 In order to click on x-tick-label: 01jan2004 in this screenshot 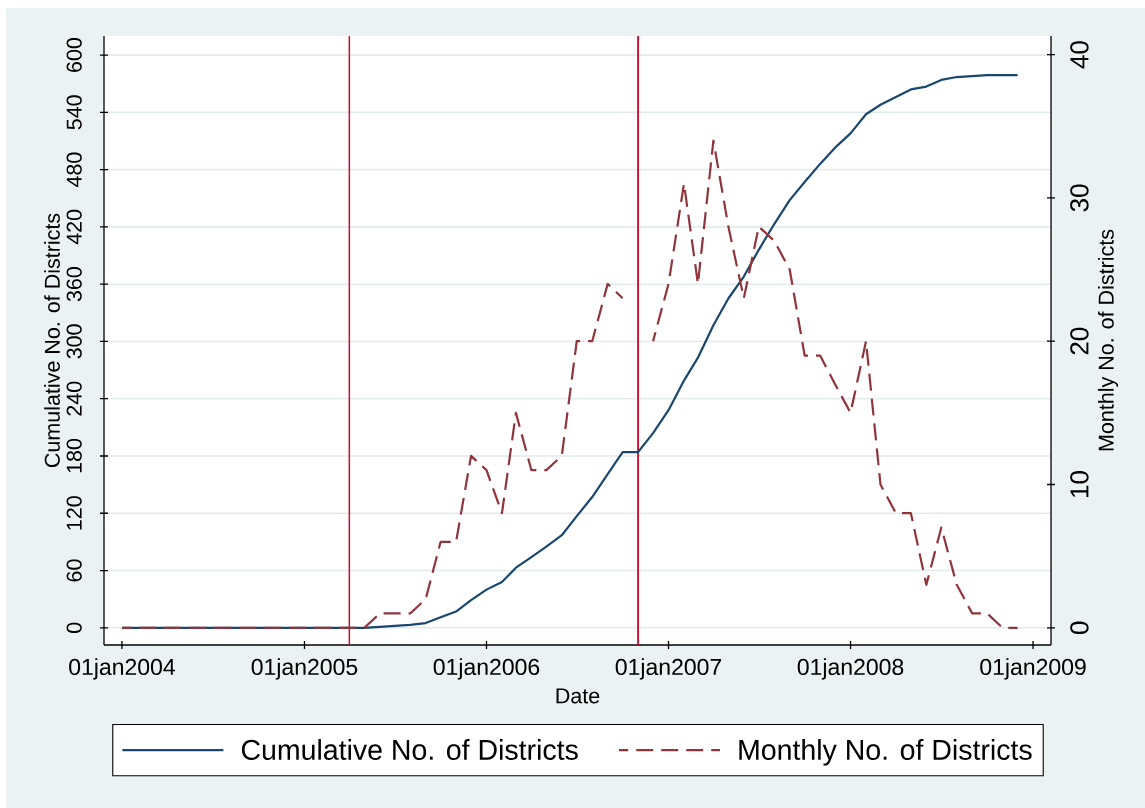, I will do `click(122, 669)`.